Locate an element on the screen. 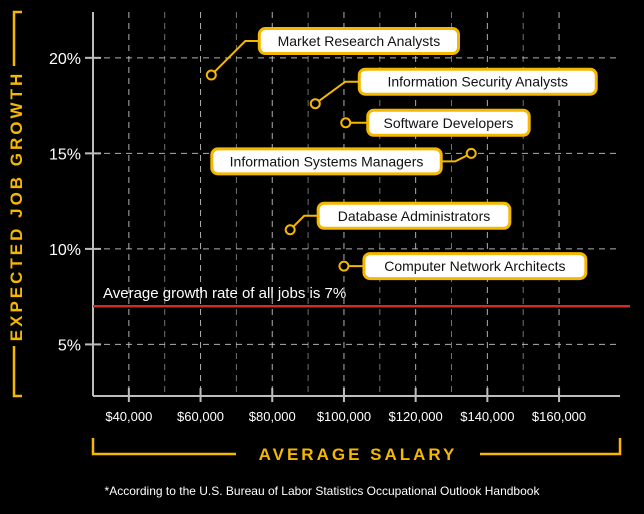 This screenshot has height=514, width=644. x-tick-label: $120,000 is located at coordinates (416, 416).